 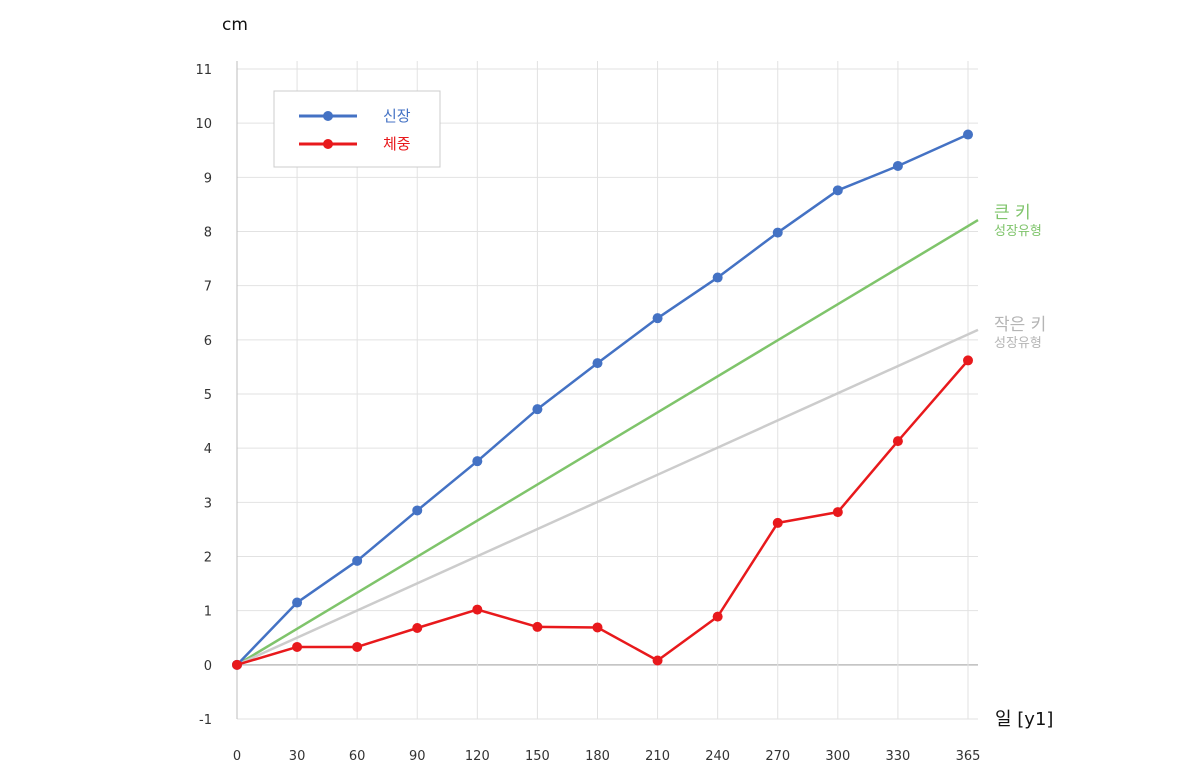 I want to click on y-tick-label: 1, so click(x=208, y=612).